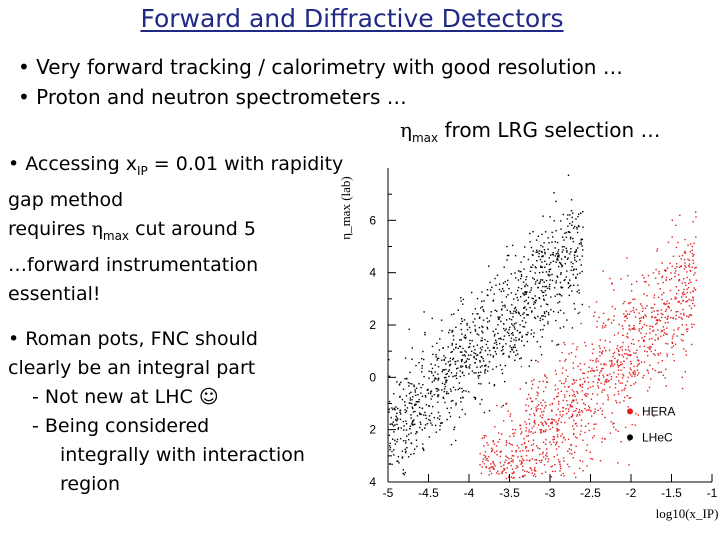 Image resolution: width=720 pixels, height=540 pixels. Describe the element at coordinates (176, 165) in the screenshot. I see `accessing-line: • Accessing xIP = 0.01 with rapidity` at that location.